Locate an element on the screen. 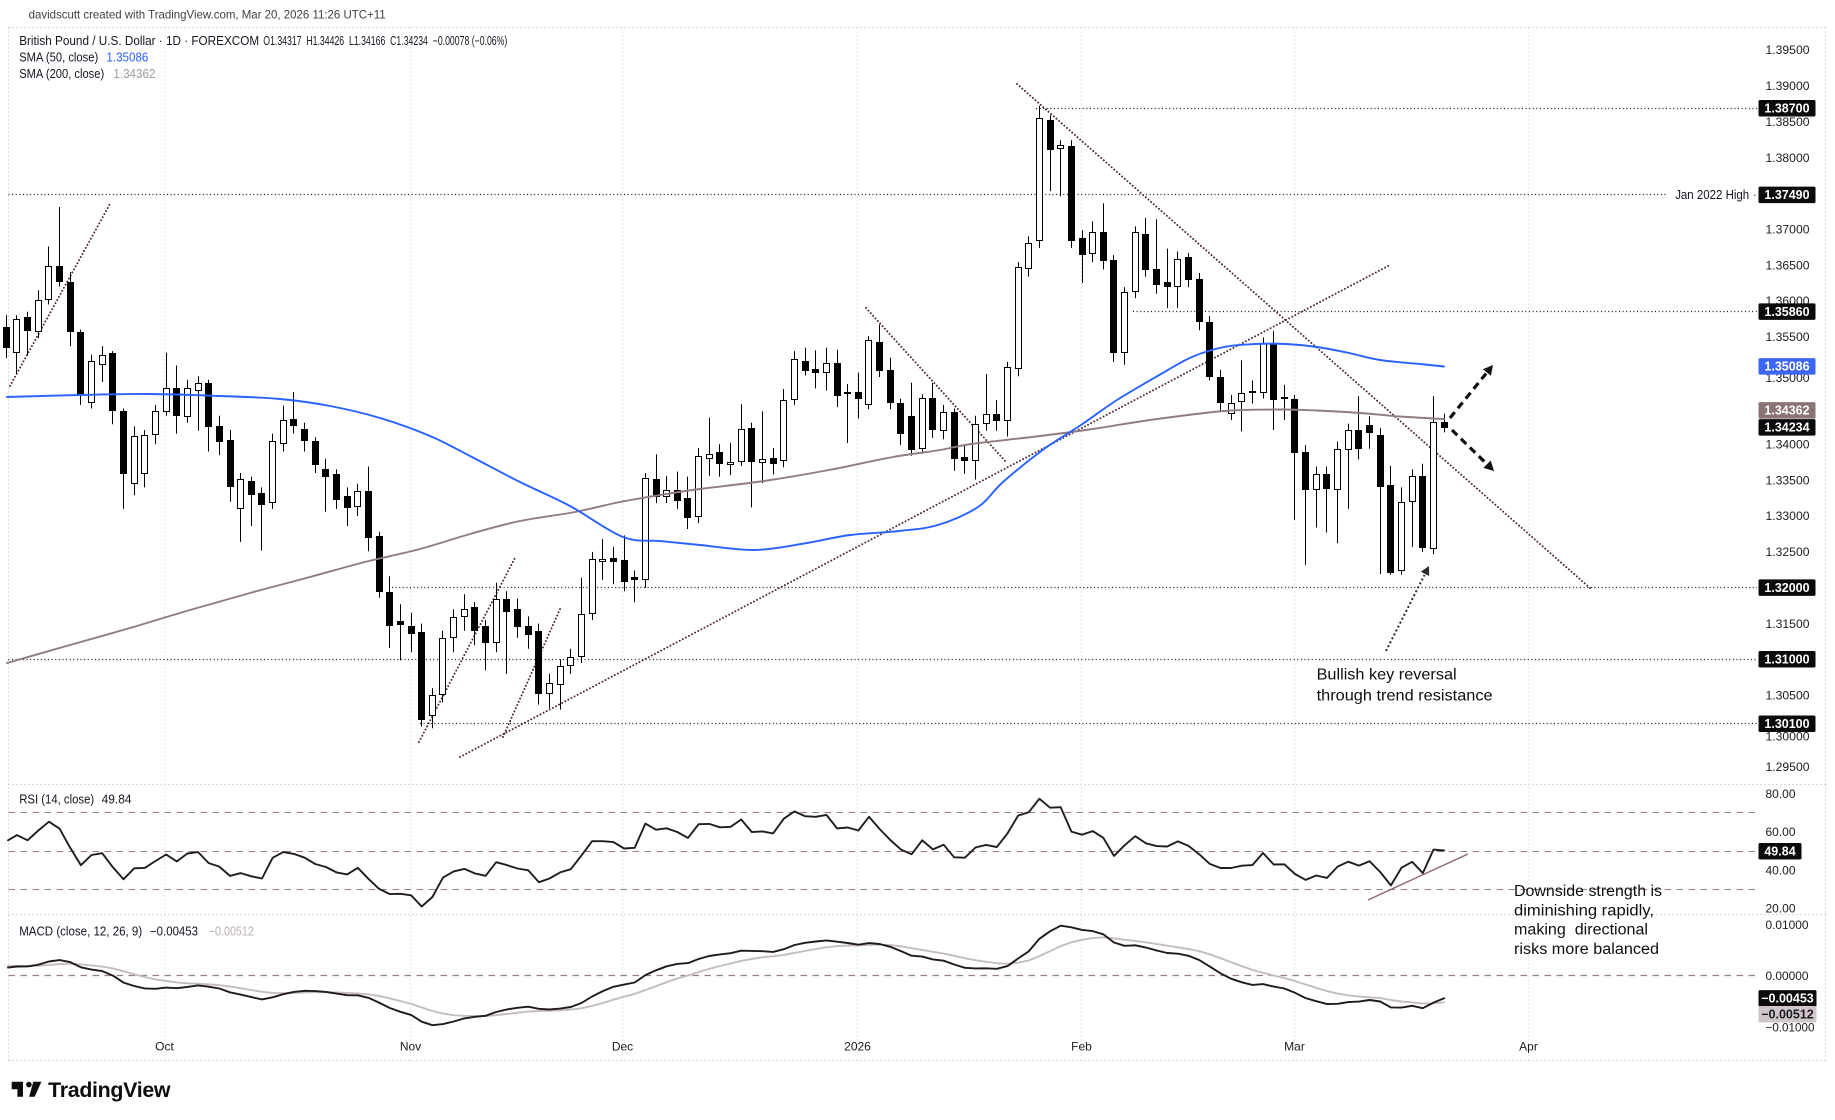 This screenshot has width=1835, height=1120. svg-text: 20.00 is located at coordinates (1781, 909).